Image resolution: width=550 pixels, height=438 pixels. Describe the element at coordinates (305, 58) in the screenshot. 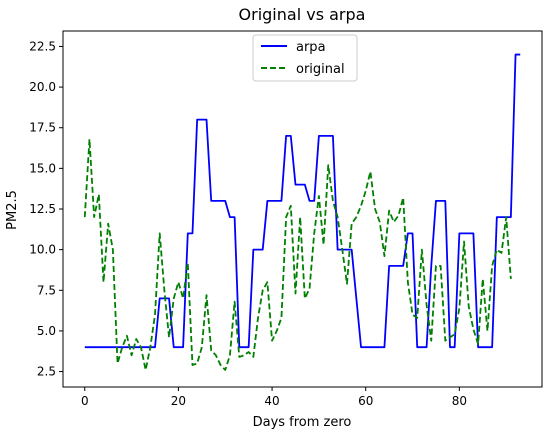

I see `legend: arpa original` at that location.